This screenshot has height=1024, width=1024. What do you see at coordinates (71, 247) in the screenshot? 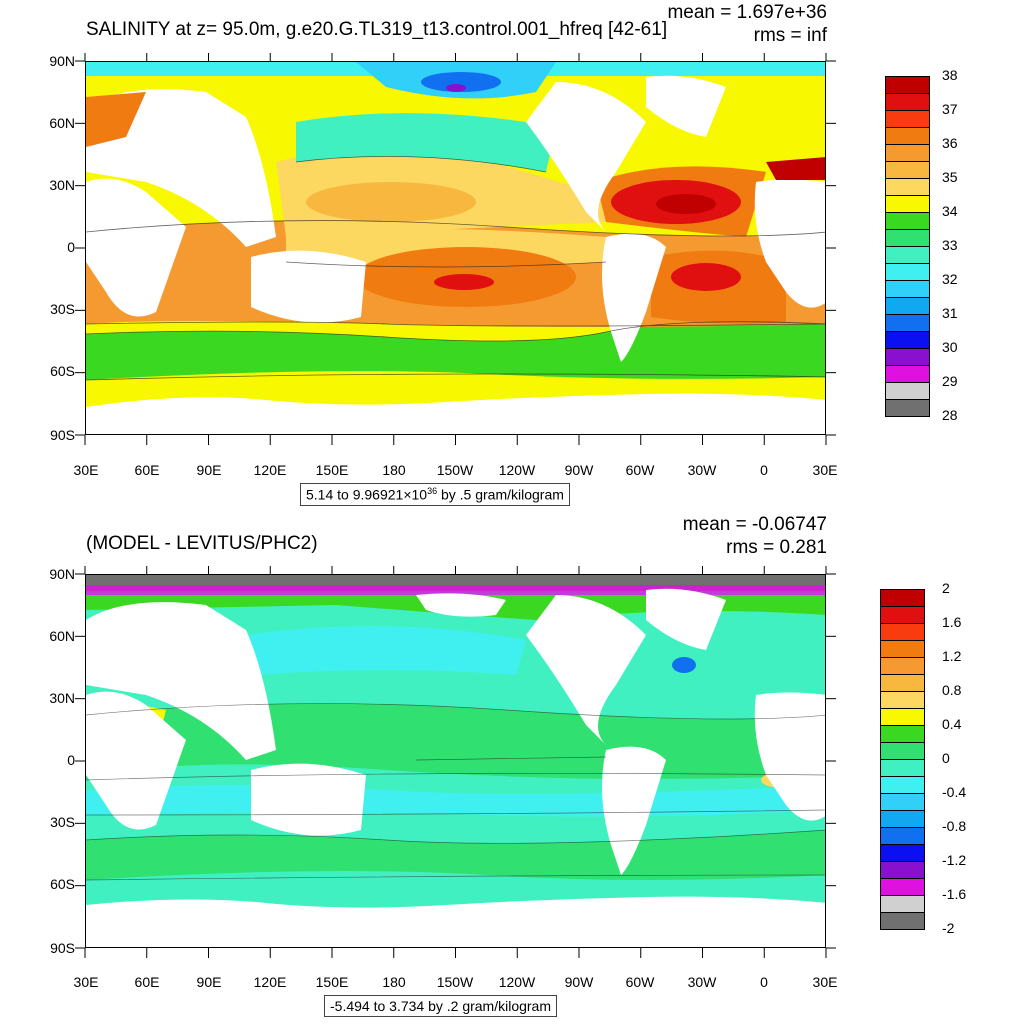
I see `lat-label: 0` at bounding box center [71, 247].